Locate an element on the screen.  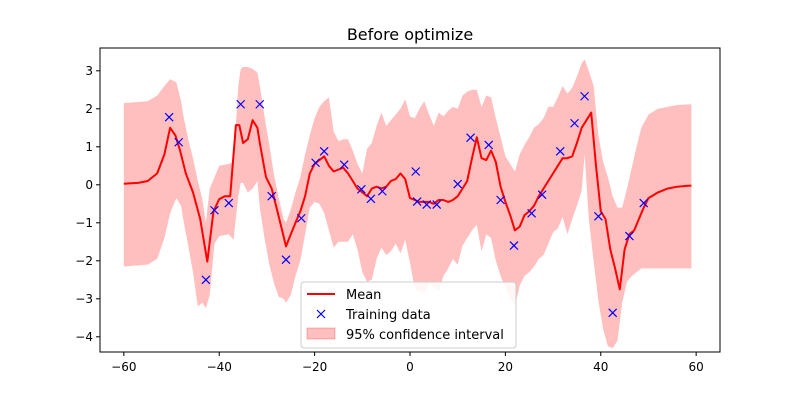
x-tick-label: −20 is located at coordinates (314, 367).